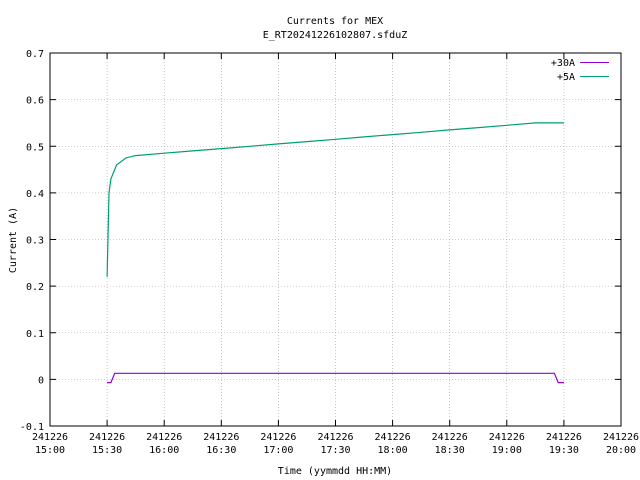 This screenshot has width=640, height=480. Describe the element at coordinates (13, 240) in the screenshot. I see `y-axis-label: Current (A)` at that location.